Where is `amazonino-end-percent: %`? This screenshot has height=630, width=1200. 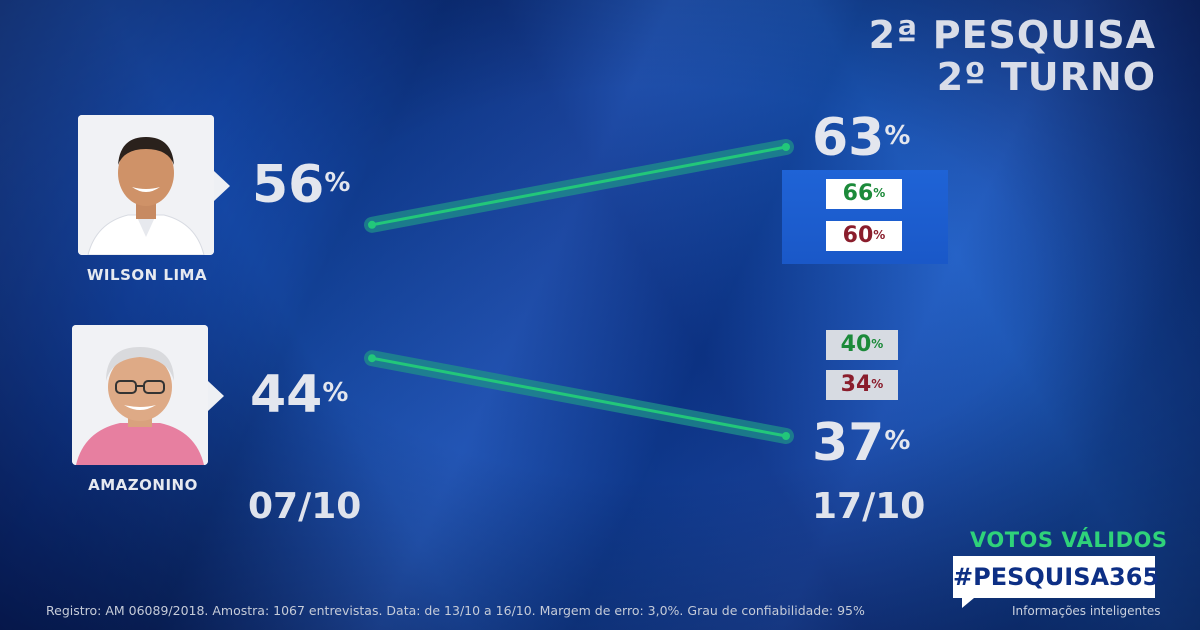 amazonino-end-percent: % is located at coordinates (897, 441).